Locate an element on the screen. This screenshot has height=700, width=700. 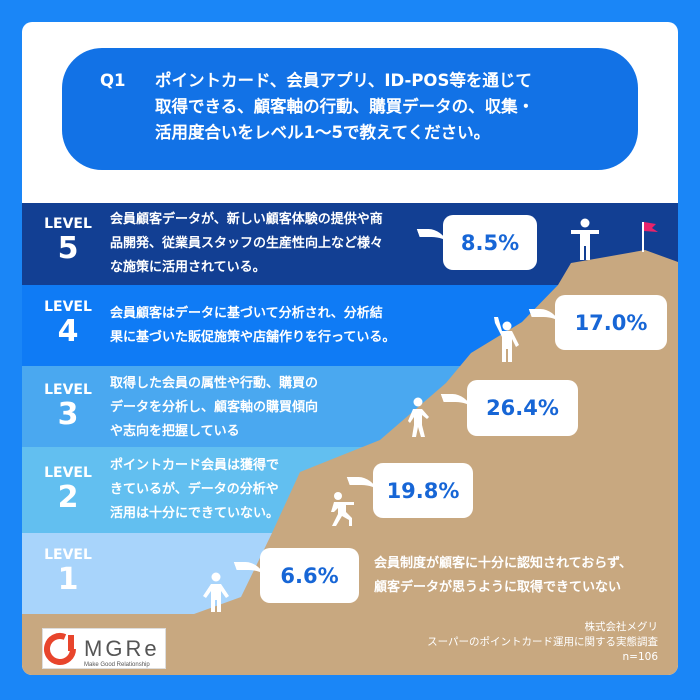
person-standing-icon is located at coordinates (216, 592).